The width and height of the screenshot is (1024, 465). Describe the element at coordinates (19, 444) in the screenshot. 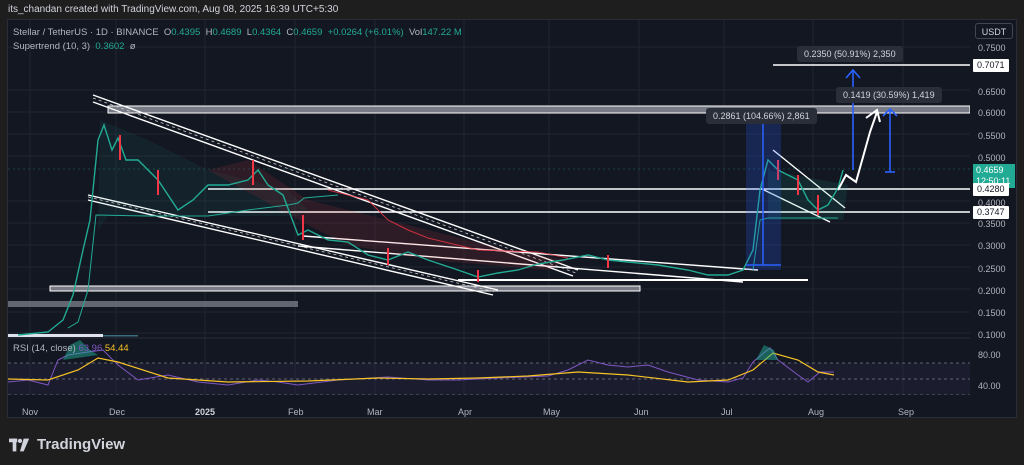

I see `tradingview-logo-icon` at that location.